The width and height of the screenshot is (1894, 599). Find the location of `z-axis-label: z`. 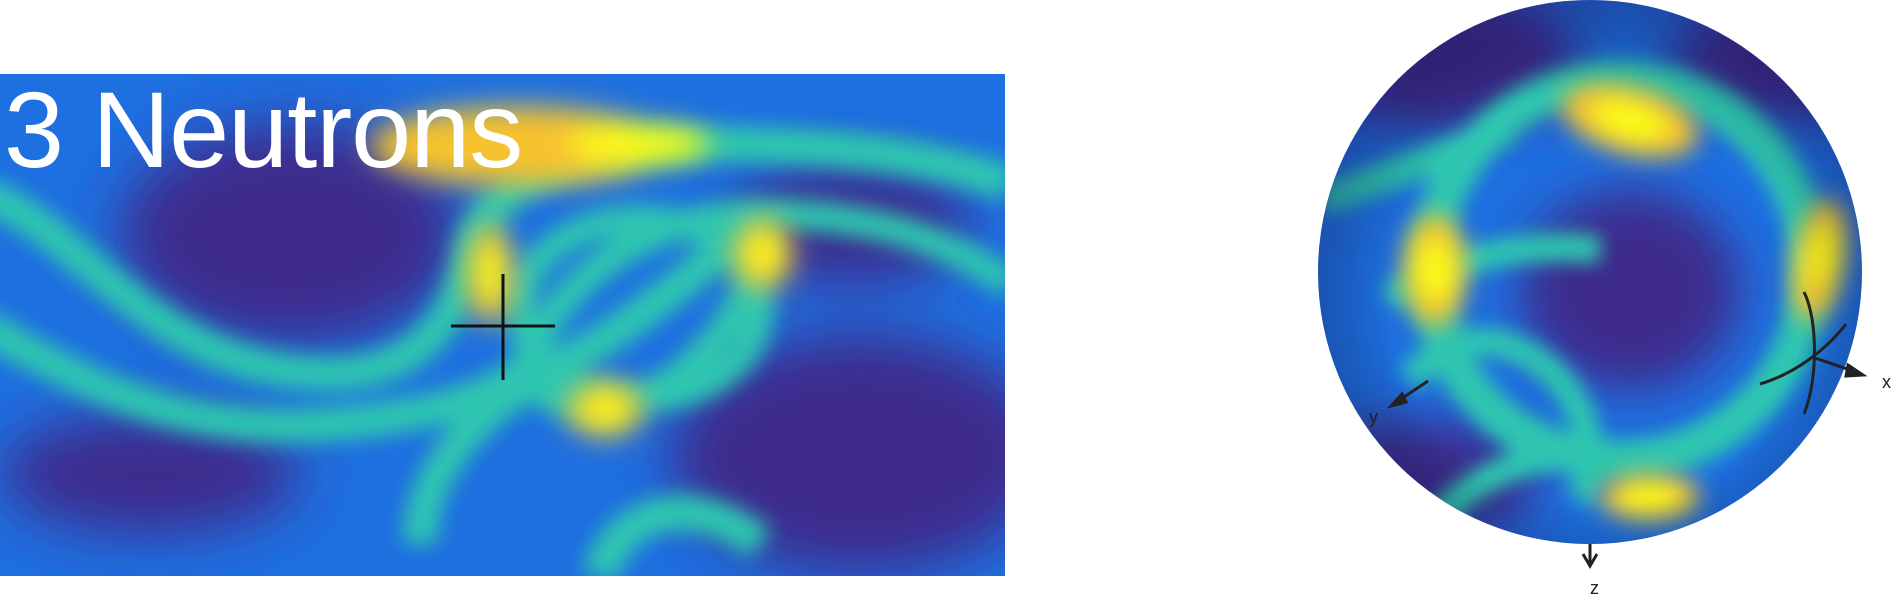

z-axis-label: z is located at coordinates (1594, 588).